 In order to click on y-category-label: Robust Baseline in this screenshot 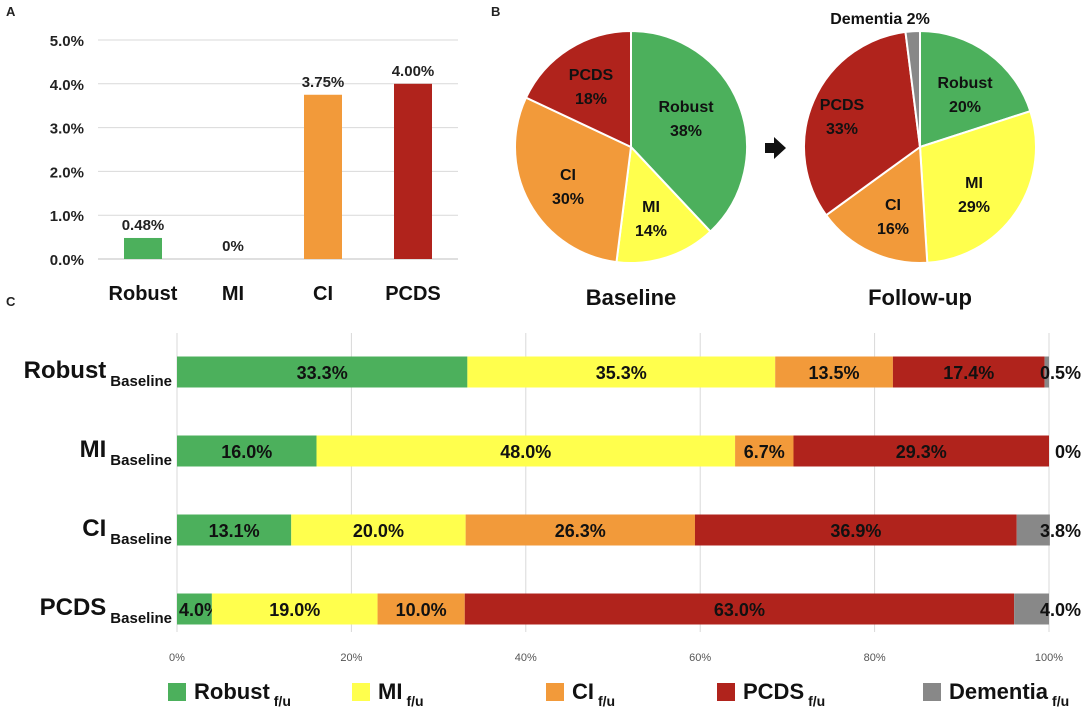, I will do `click(98, 373)`.